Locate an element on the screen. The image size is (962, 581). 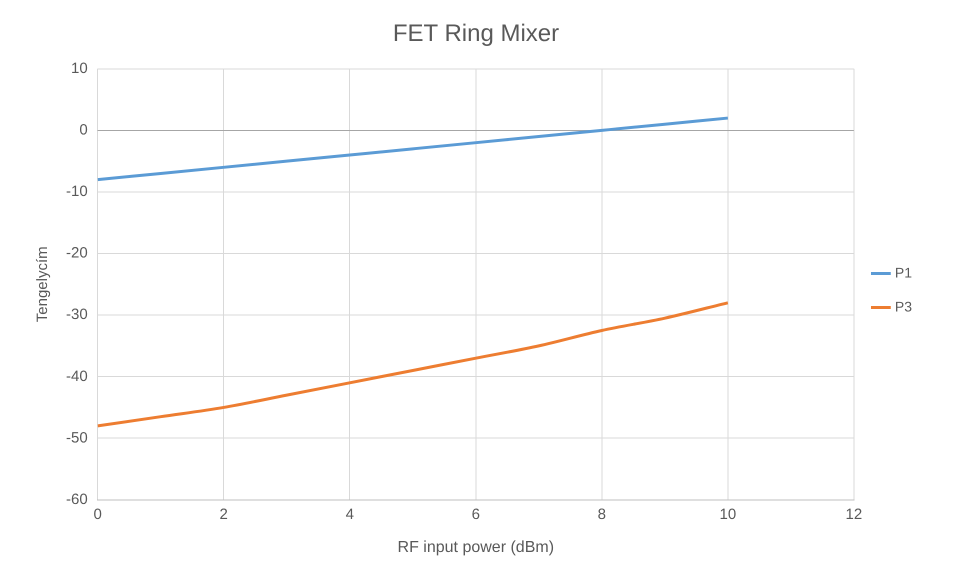
y-tick-label: -40 is located at coordinates (77, 376).